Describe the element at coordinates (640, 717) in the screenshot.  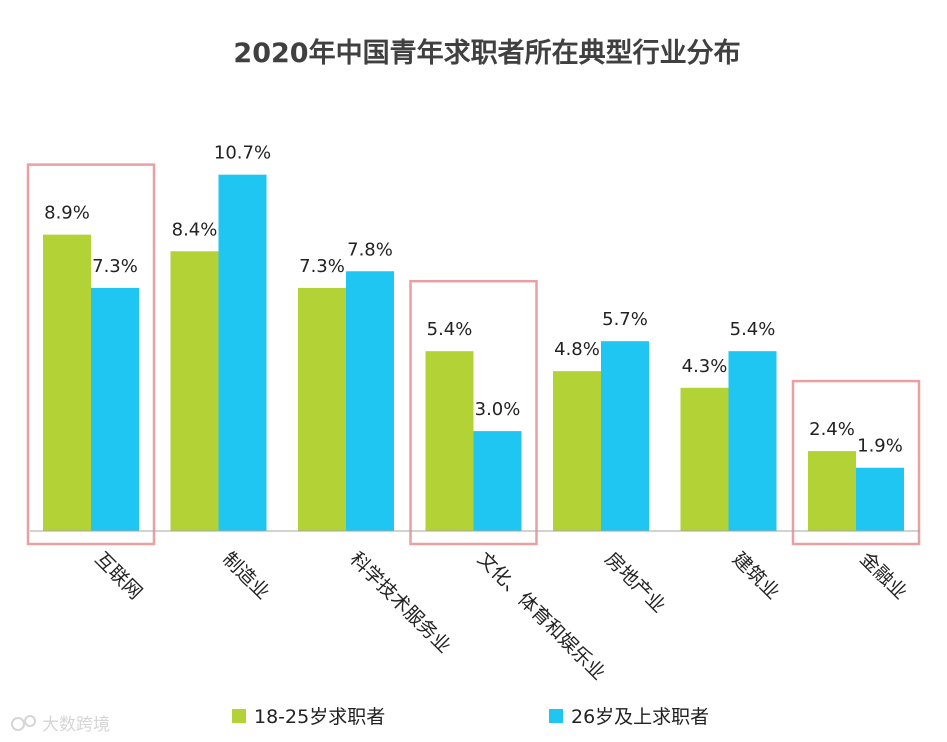
I see `legend-label-26-plus: 26岁及上求职者` at that location.